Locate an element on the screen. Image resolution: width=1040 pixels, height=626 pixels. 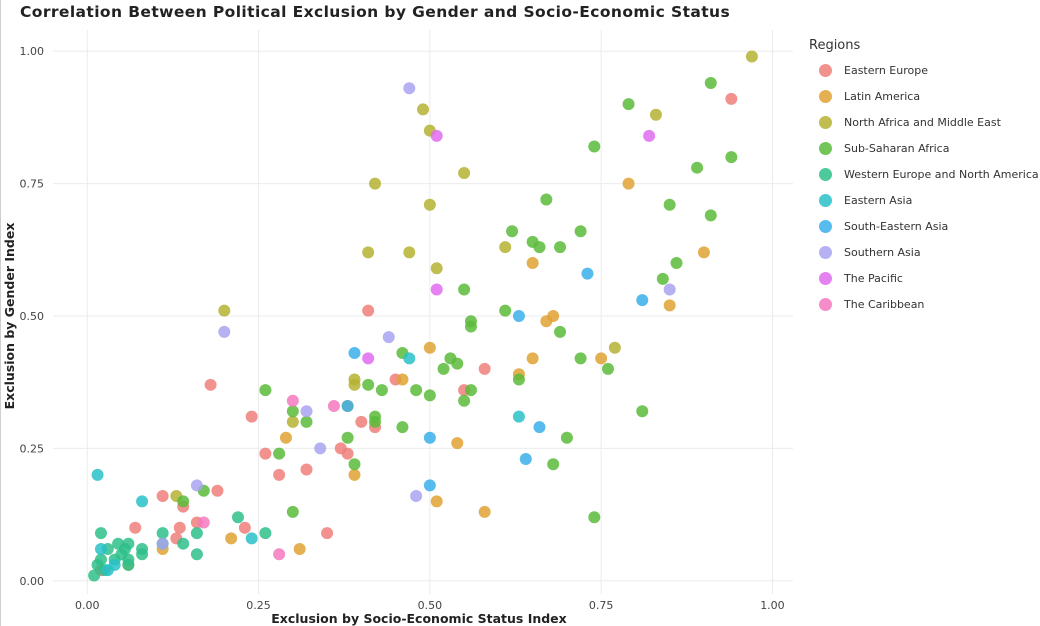
legend-item-sub-saharan-africa: Sub-Saharan Africa is located at coordinates (924, 148).